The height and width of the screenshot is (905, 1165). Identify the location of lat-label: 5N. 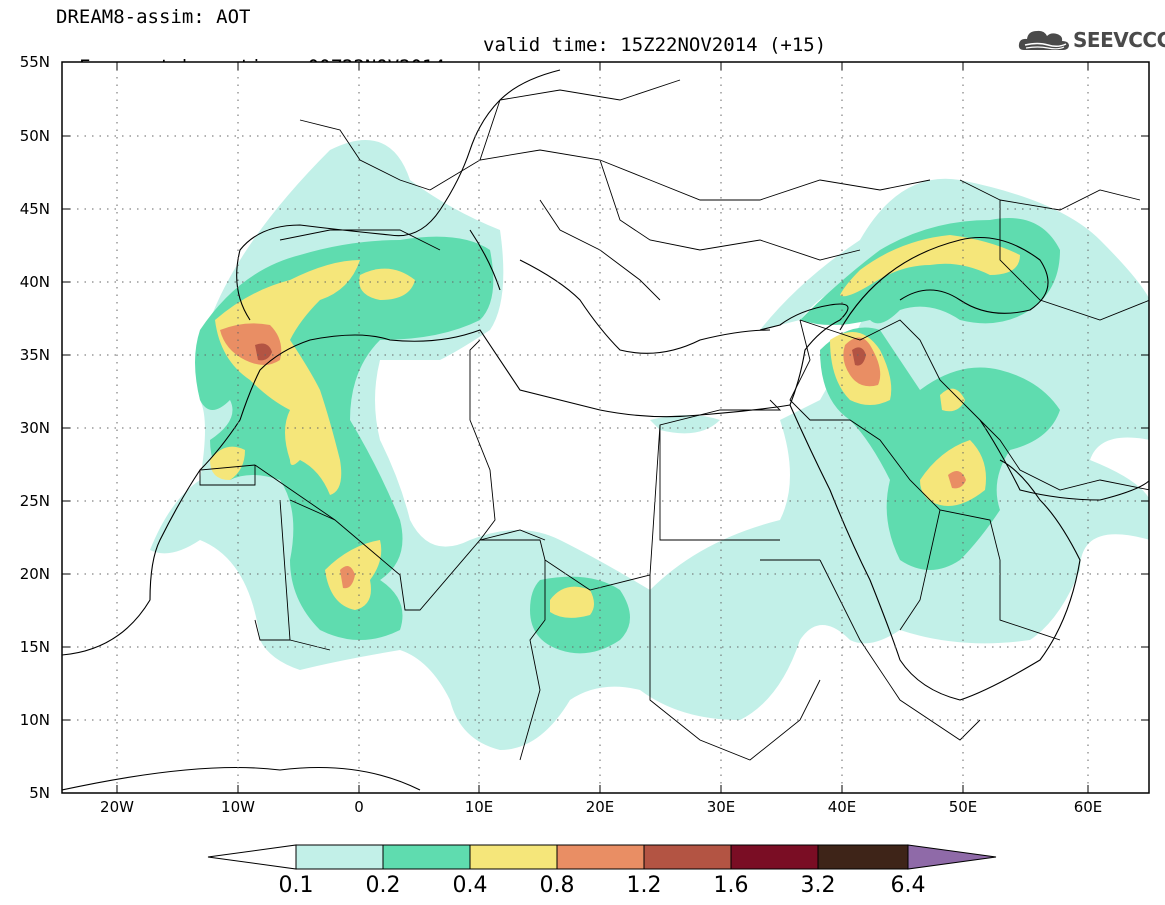
(39, 793).